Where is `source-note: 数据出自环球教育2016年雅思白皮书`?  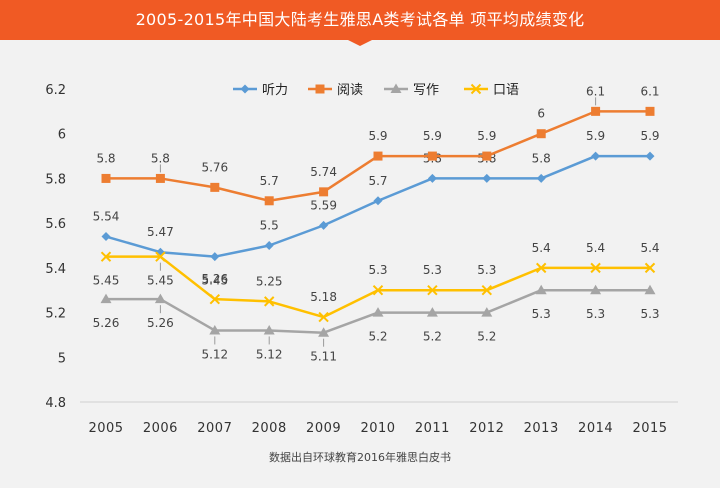
source-note: 数据出自环球教育2016年雅思白皮书 is located at coordinates (360, 457).